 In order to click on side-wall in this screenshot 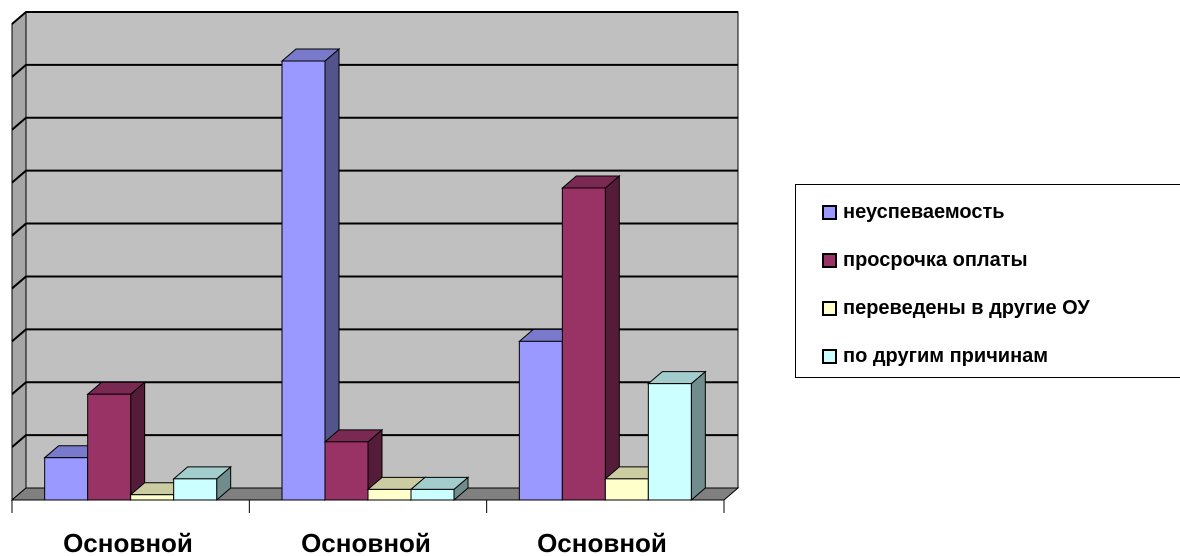, I will do `click(19, 256)`.